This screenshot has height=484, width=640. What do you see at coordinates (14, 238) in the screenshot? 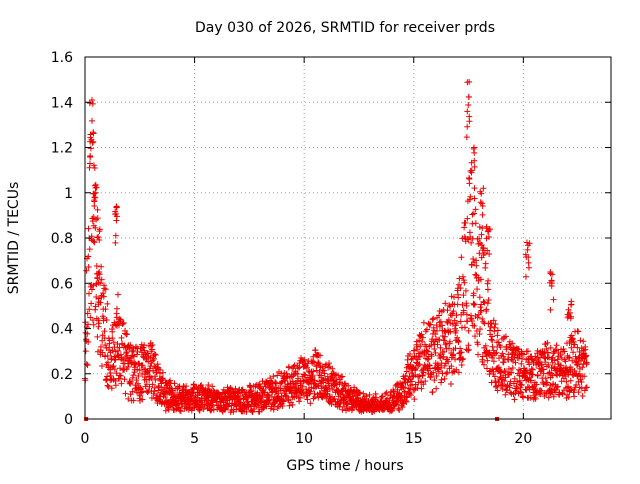
I see `y-axis-label: SRMTID / TECUs` at bounding box center [14, 238].